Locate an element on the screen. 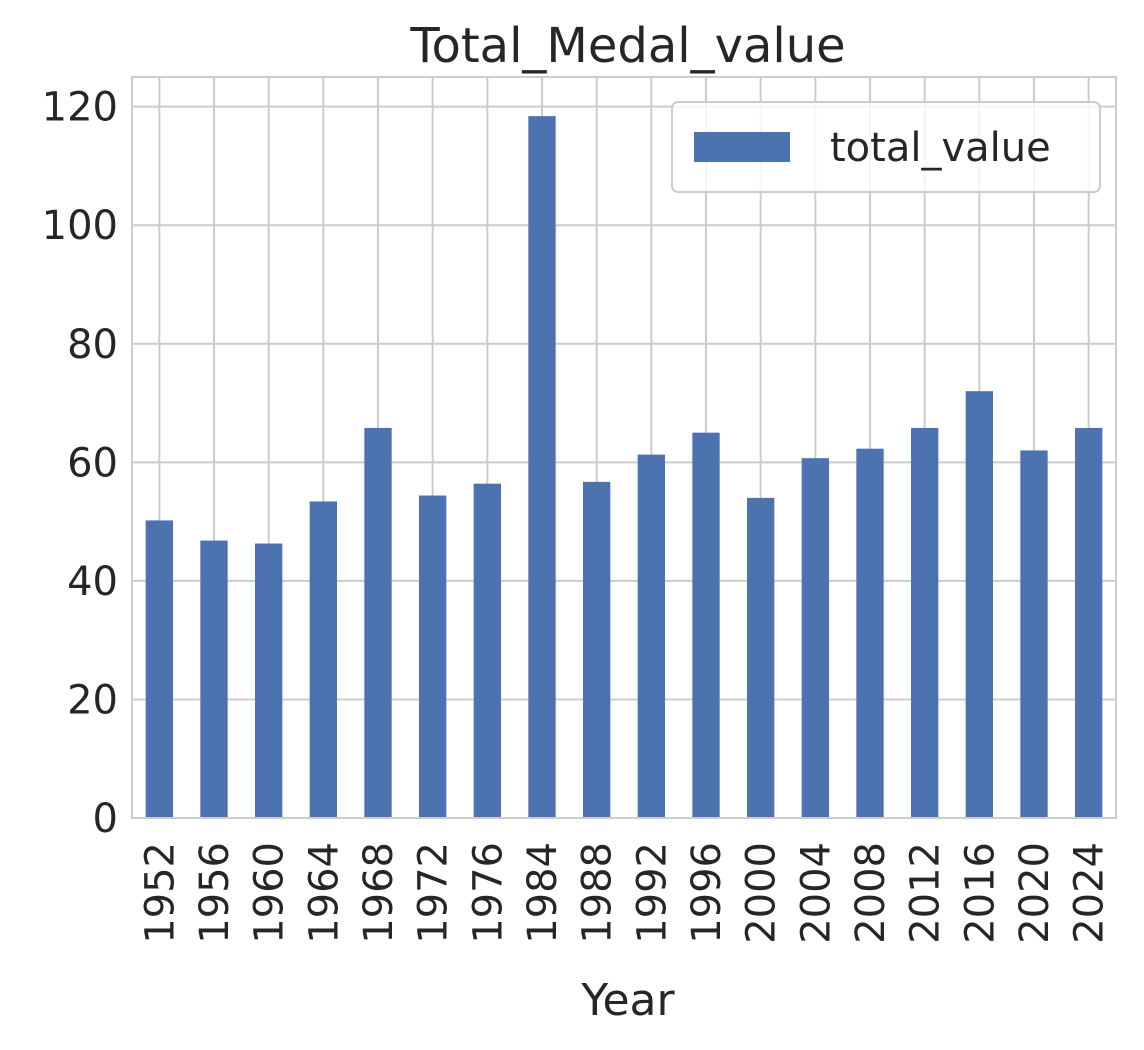 Image resolution: width=1144 pixels, height=1050 pixels. bar-1960 is located at coordinates (269, 680).